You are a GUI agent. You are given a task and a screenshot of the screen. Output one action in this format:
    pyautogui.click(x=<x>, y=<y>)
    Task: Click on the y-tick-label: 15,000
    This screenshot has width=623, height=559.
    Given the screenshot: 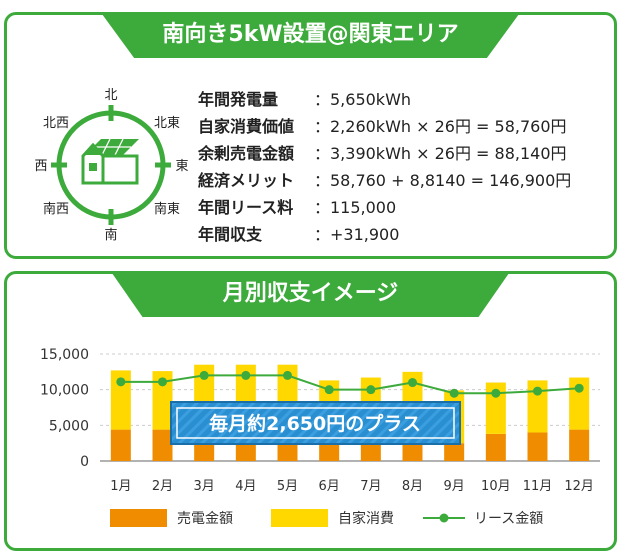 What is the action you would take?
    pyautogui.click(x=64, y=355)
    